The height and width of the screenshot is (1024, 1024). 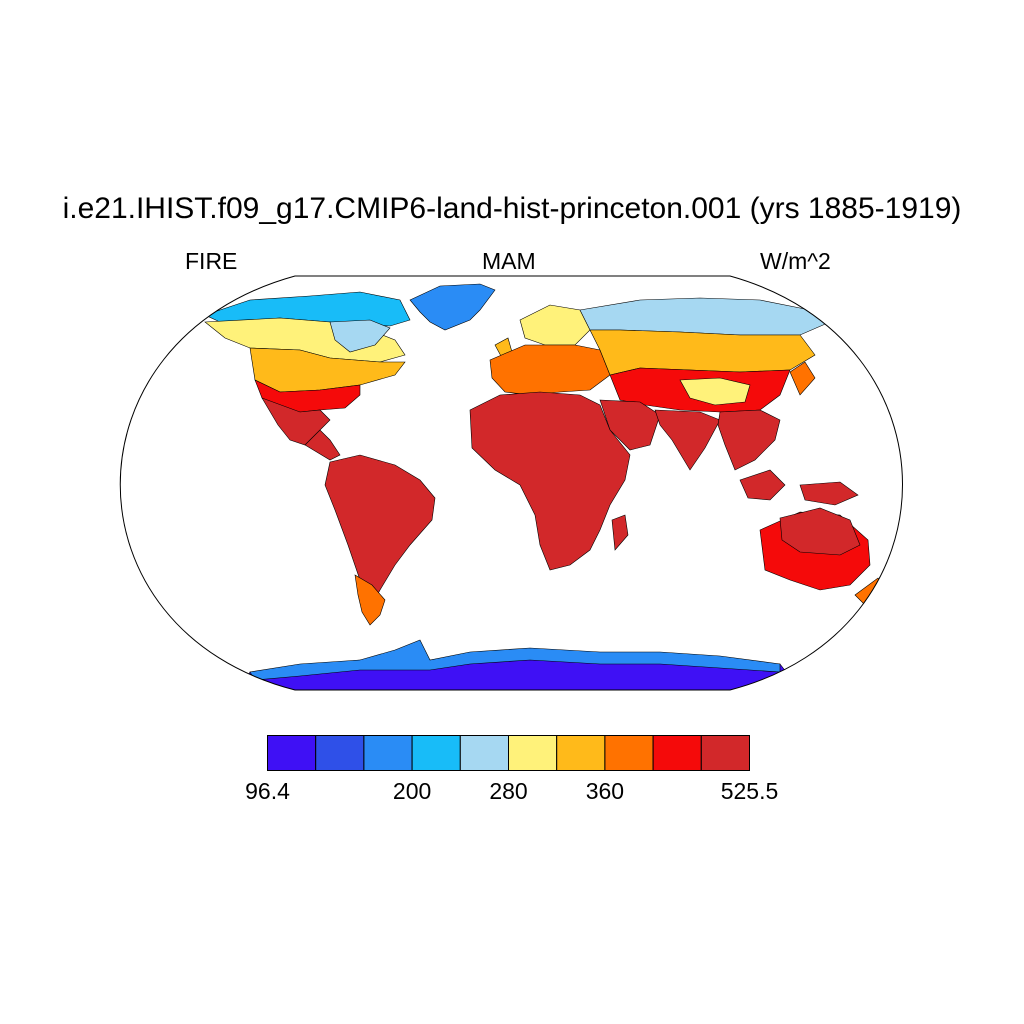 I want to click on colorbar-label-2: 280, so click(x=508, y=791).